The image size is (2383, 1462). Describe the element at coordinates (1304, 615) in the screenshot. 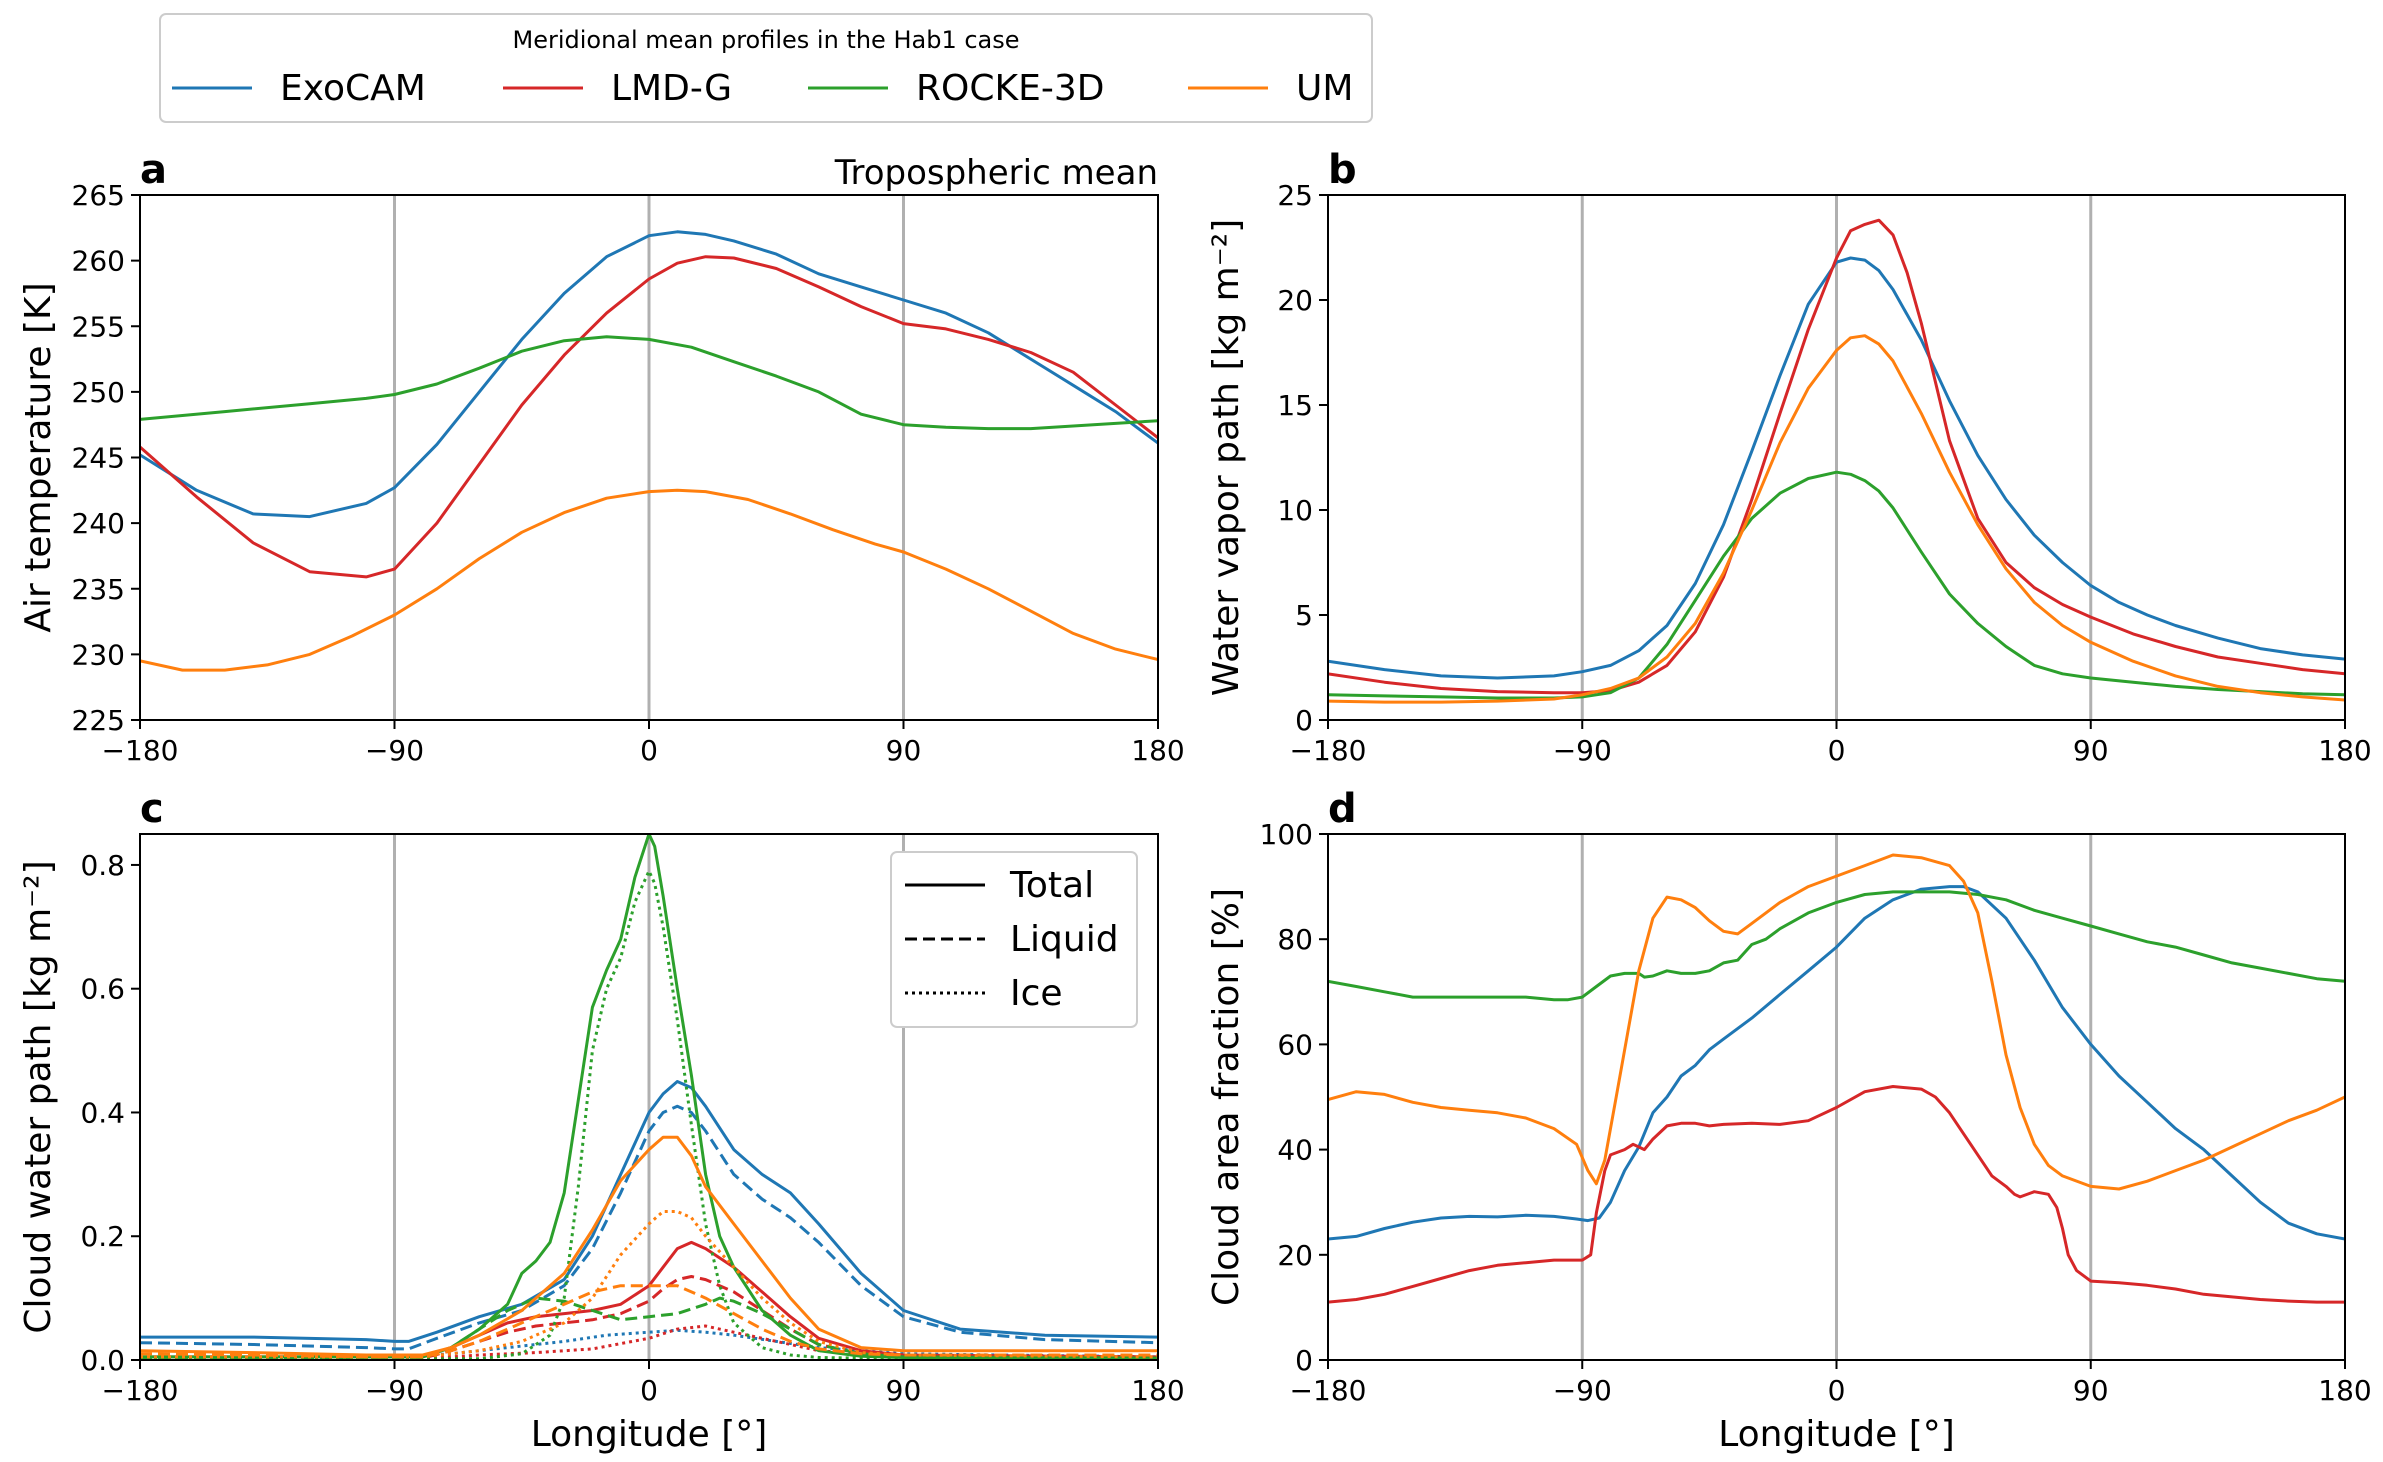

I see `panel-b-ytick-label: 5` at that location.